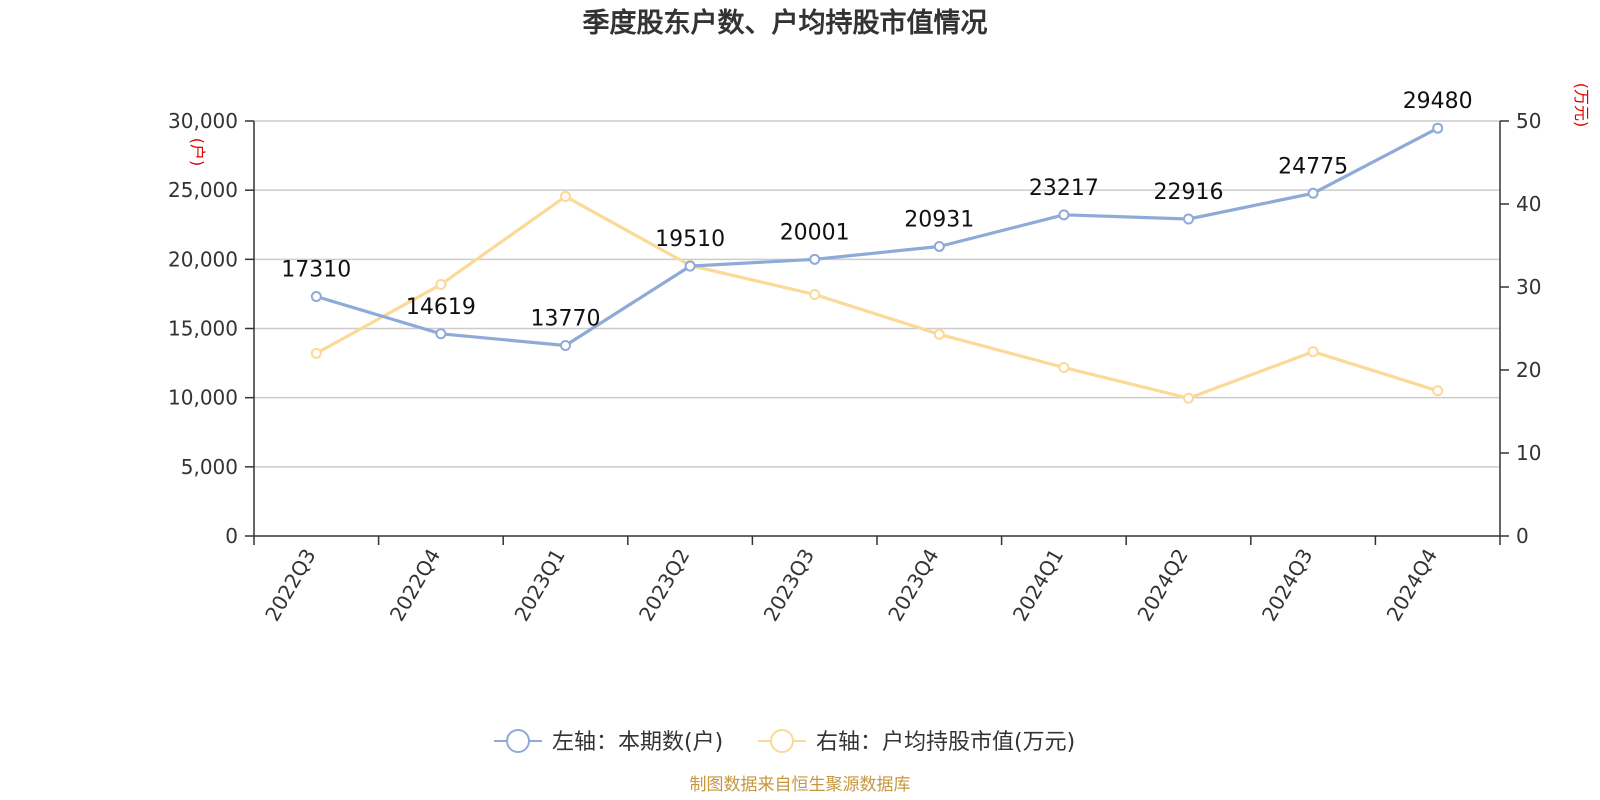 This screenshot has width=1600, height=800. Describe the element at coordinates (690, 239) in the screenshot. I see `data-label: 19510` at that location.